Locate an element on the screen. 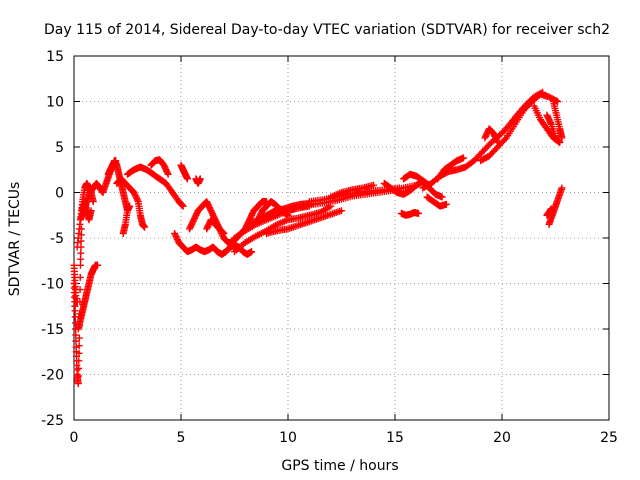  y-axis-label: SDTVAR / TECUs is located at coordinates (15, 239).